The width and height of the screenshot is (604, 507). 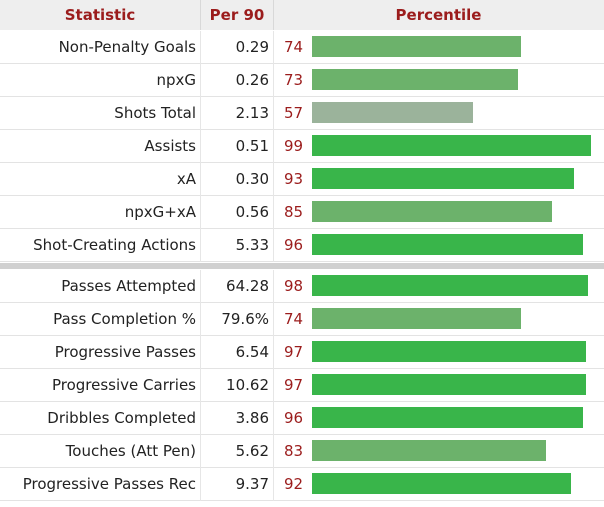 I want to click on stat-name: Progressive Passes Rec, so click(x=109, y=484).